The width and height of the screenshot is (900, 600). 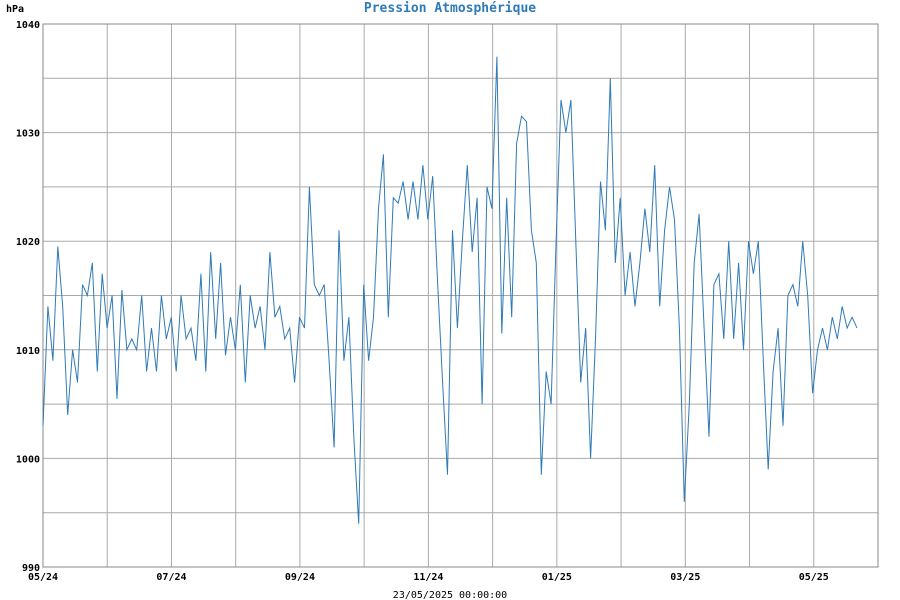 What do you see at coordinates (31, 568) in the screenshot?
I see `y-tick-label: 990` at bounding box center [31, 568].